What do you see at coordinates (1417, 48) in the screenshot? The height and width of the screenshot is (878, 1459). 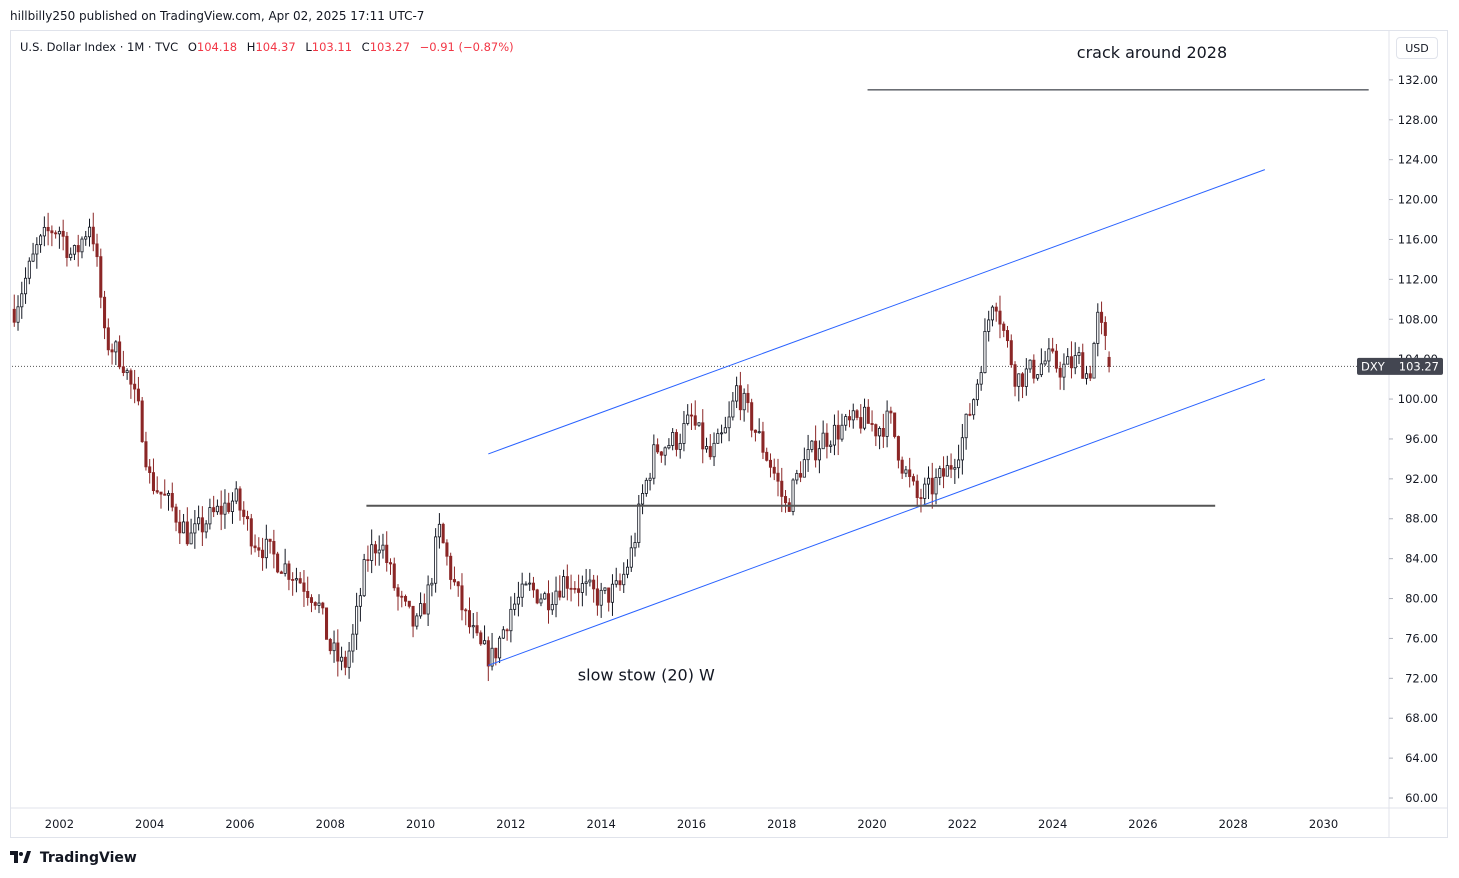 I see `currency-selector: USD` at bounding box center [1417, 48].